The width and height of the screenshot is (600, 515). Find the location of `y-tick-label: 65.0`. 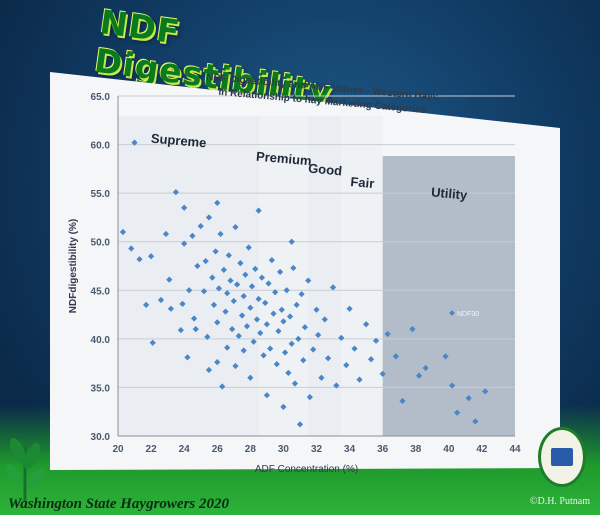

y-tick-label: 65.0 is located at coordinates (101, 97).